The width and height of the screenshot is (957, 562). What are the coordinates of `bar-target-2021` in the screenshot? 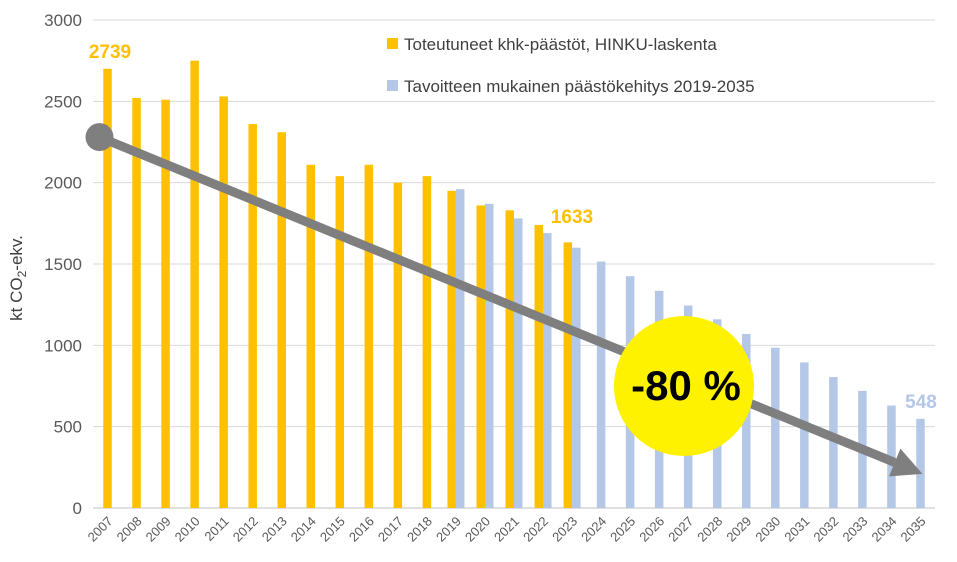 It's located at (518, 363).